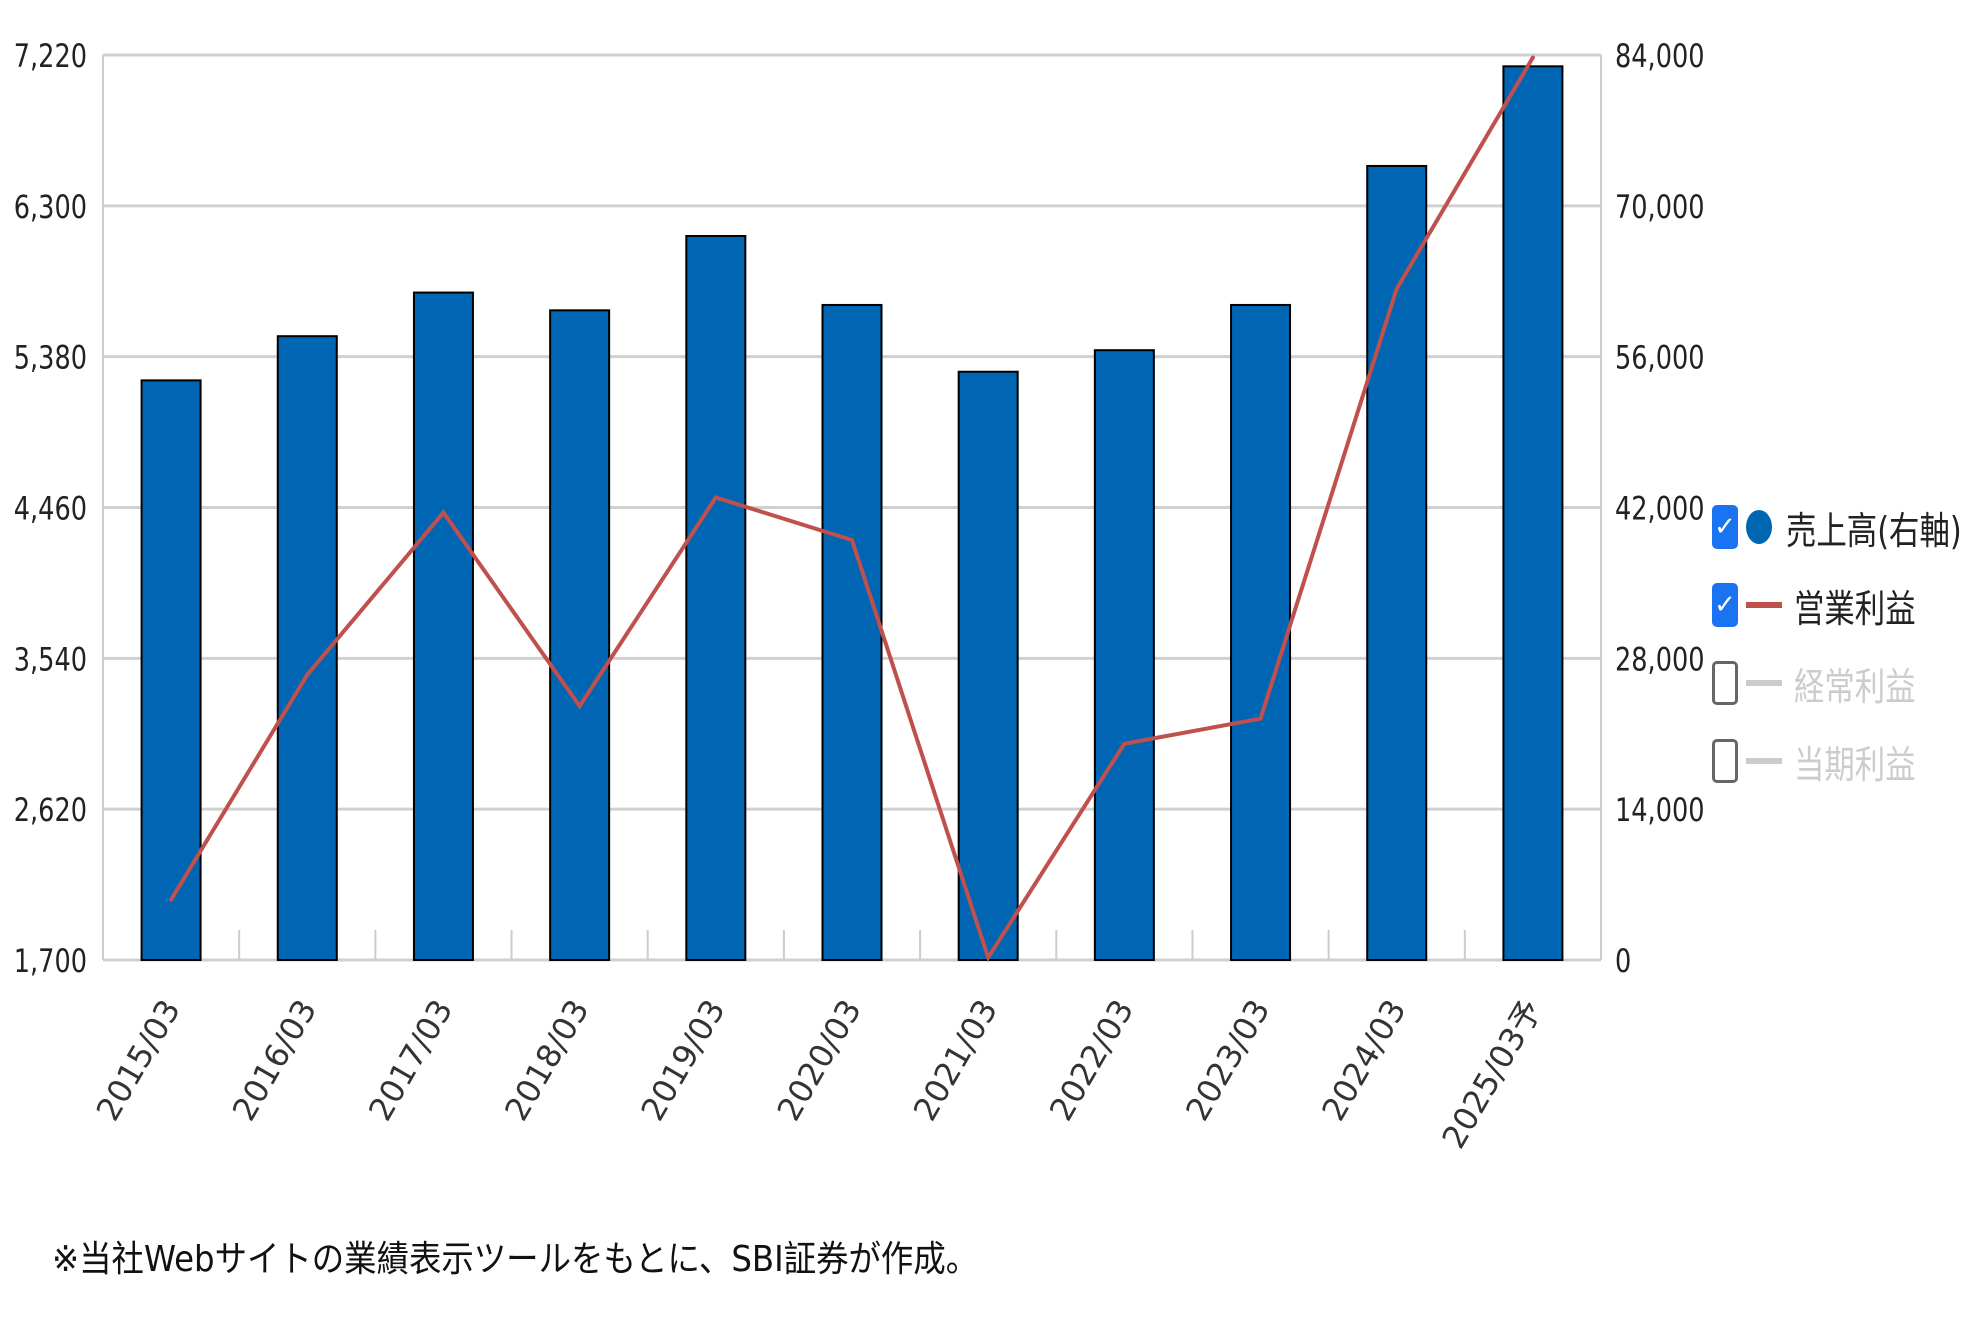 The image size is (1970, 1324). I want to click on x-tick-label: 2024/03, so click(1363, 1060).